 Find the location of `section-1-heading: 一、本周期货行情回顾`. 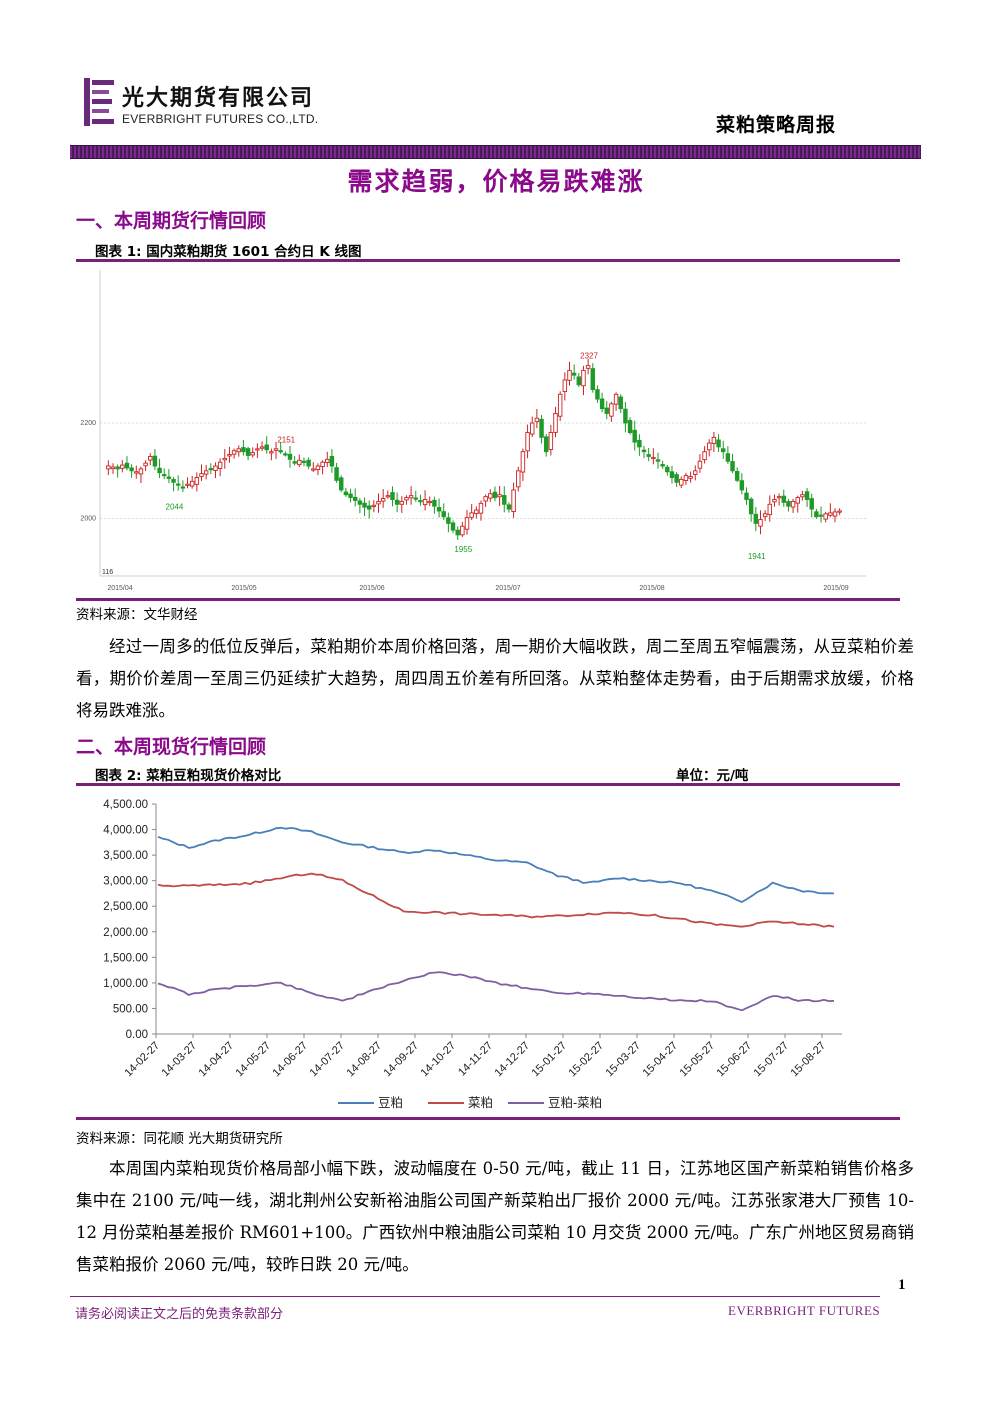

section-1-heading: 一、本周期货行情回顾 is located at coordinates (171, 221).